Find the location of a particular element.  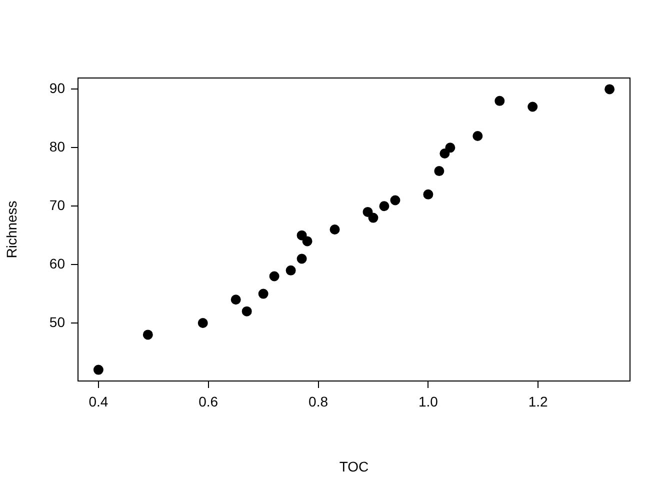

x-tick-label: 1.0 is located at coordinates (428, 401).